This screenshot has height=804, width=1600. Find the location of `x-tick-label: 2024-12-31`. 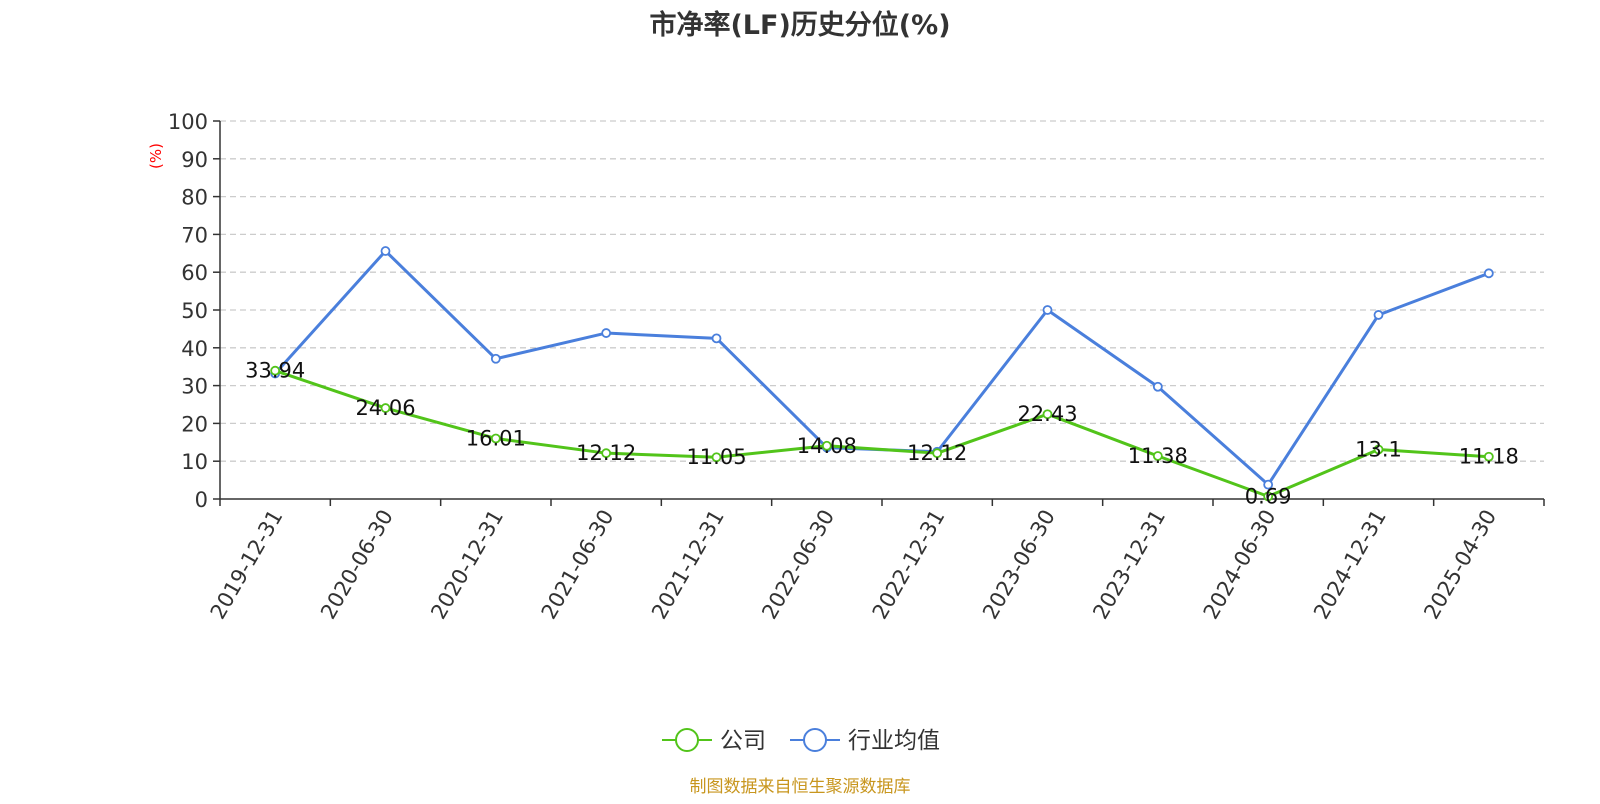

x-tick-label: 2024-12-31 is located at coordinates (1350, 565).